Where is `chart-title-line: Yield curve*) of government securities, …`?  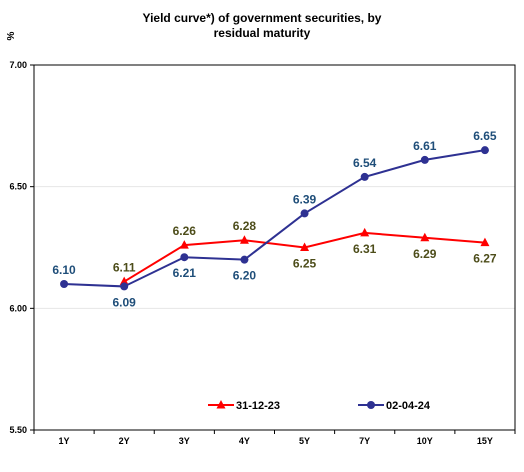 chart-title-line: Yield curve*) of government securities, … is located at coordinates (262, 18).